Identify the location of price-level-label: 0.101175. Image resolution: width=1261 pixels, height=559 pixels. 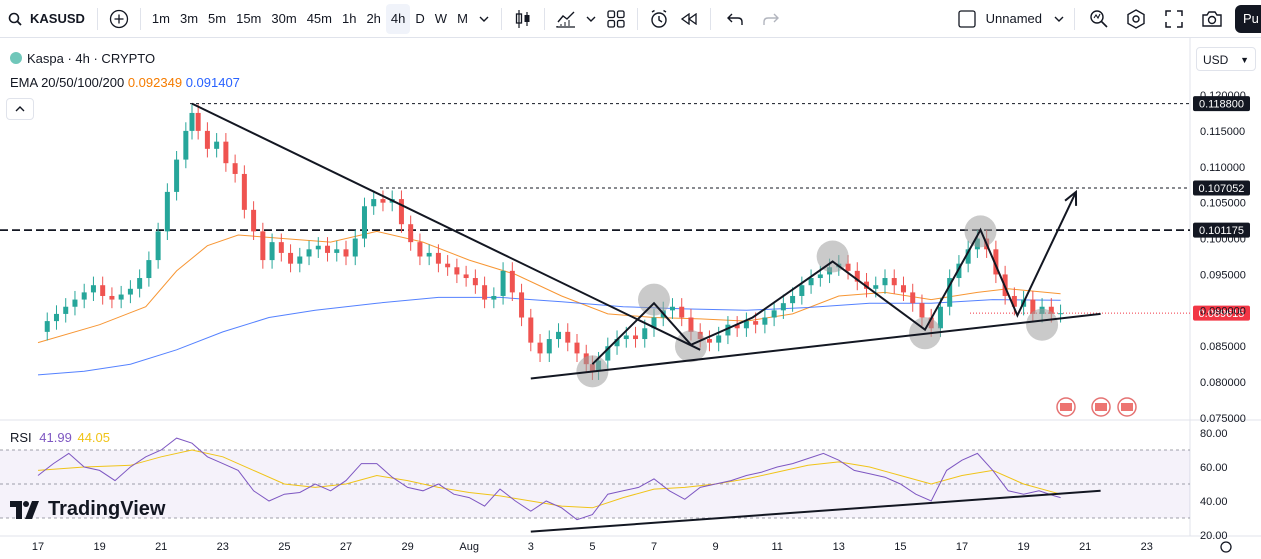
(1221, 231).